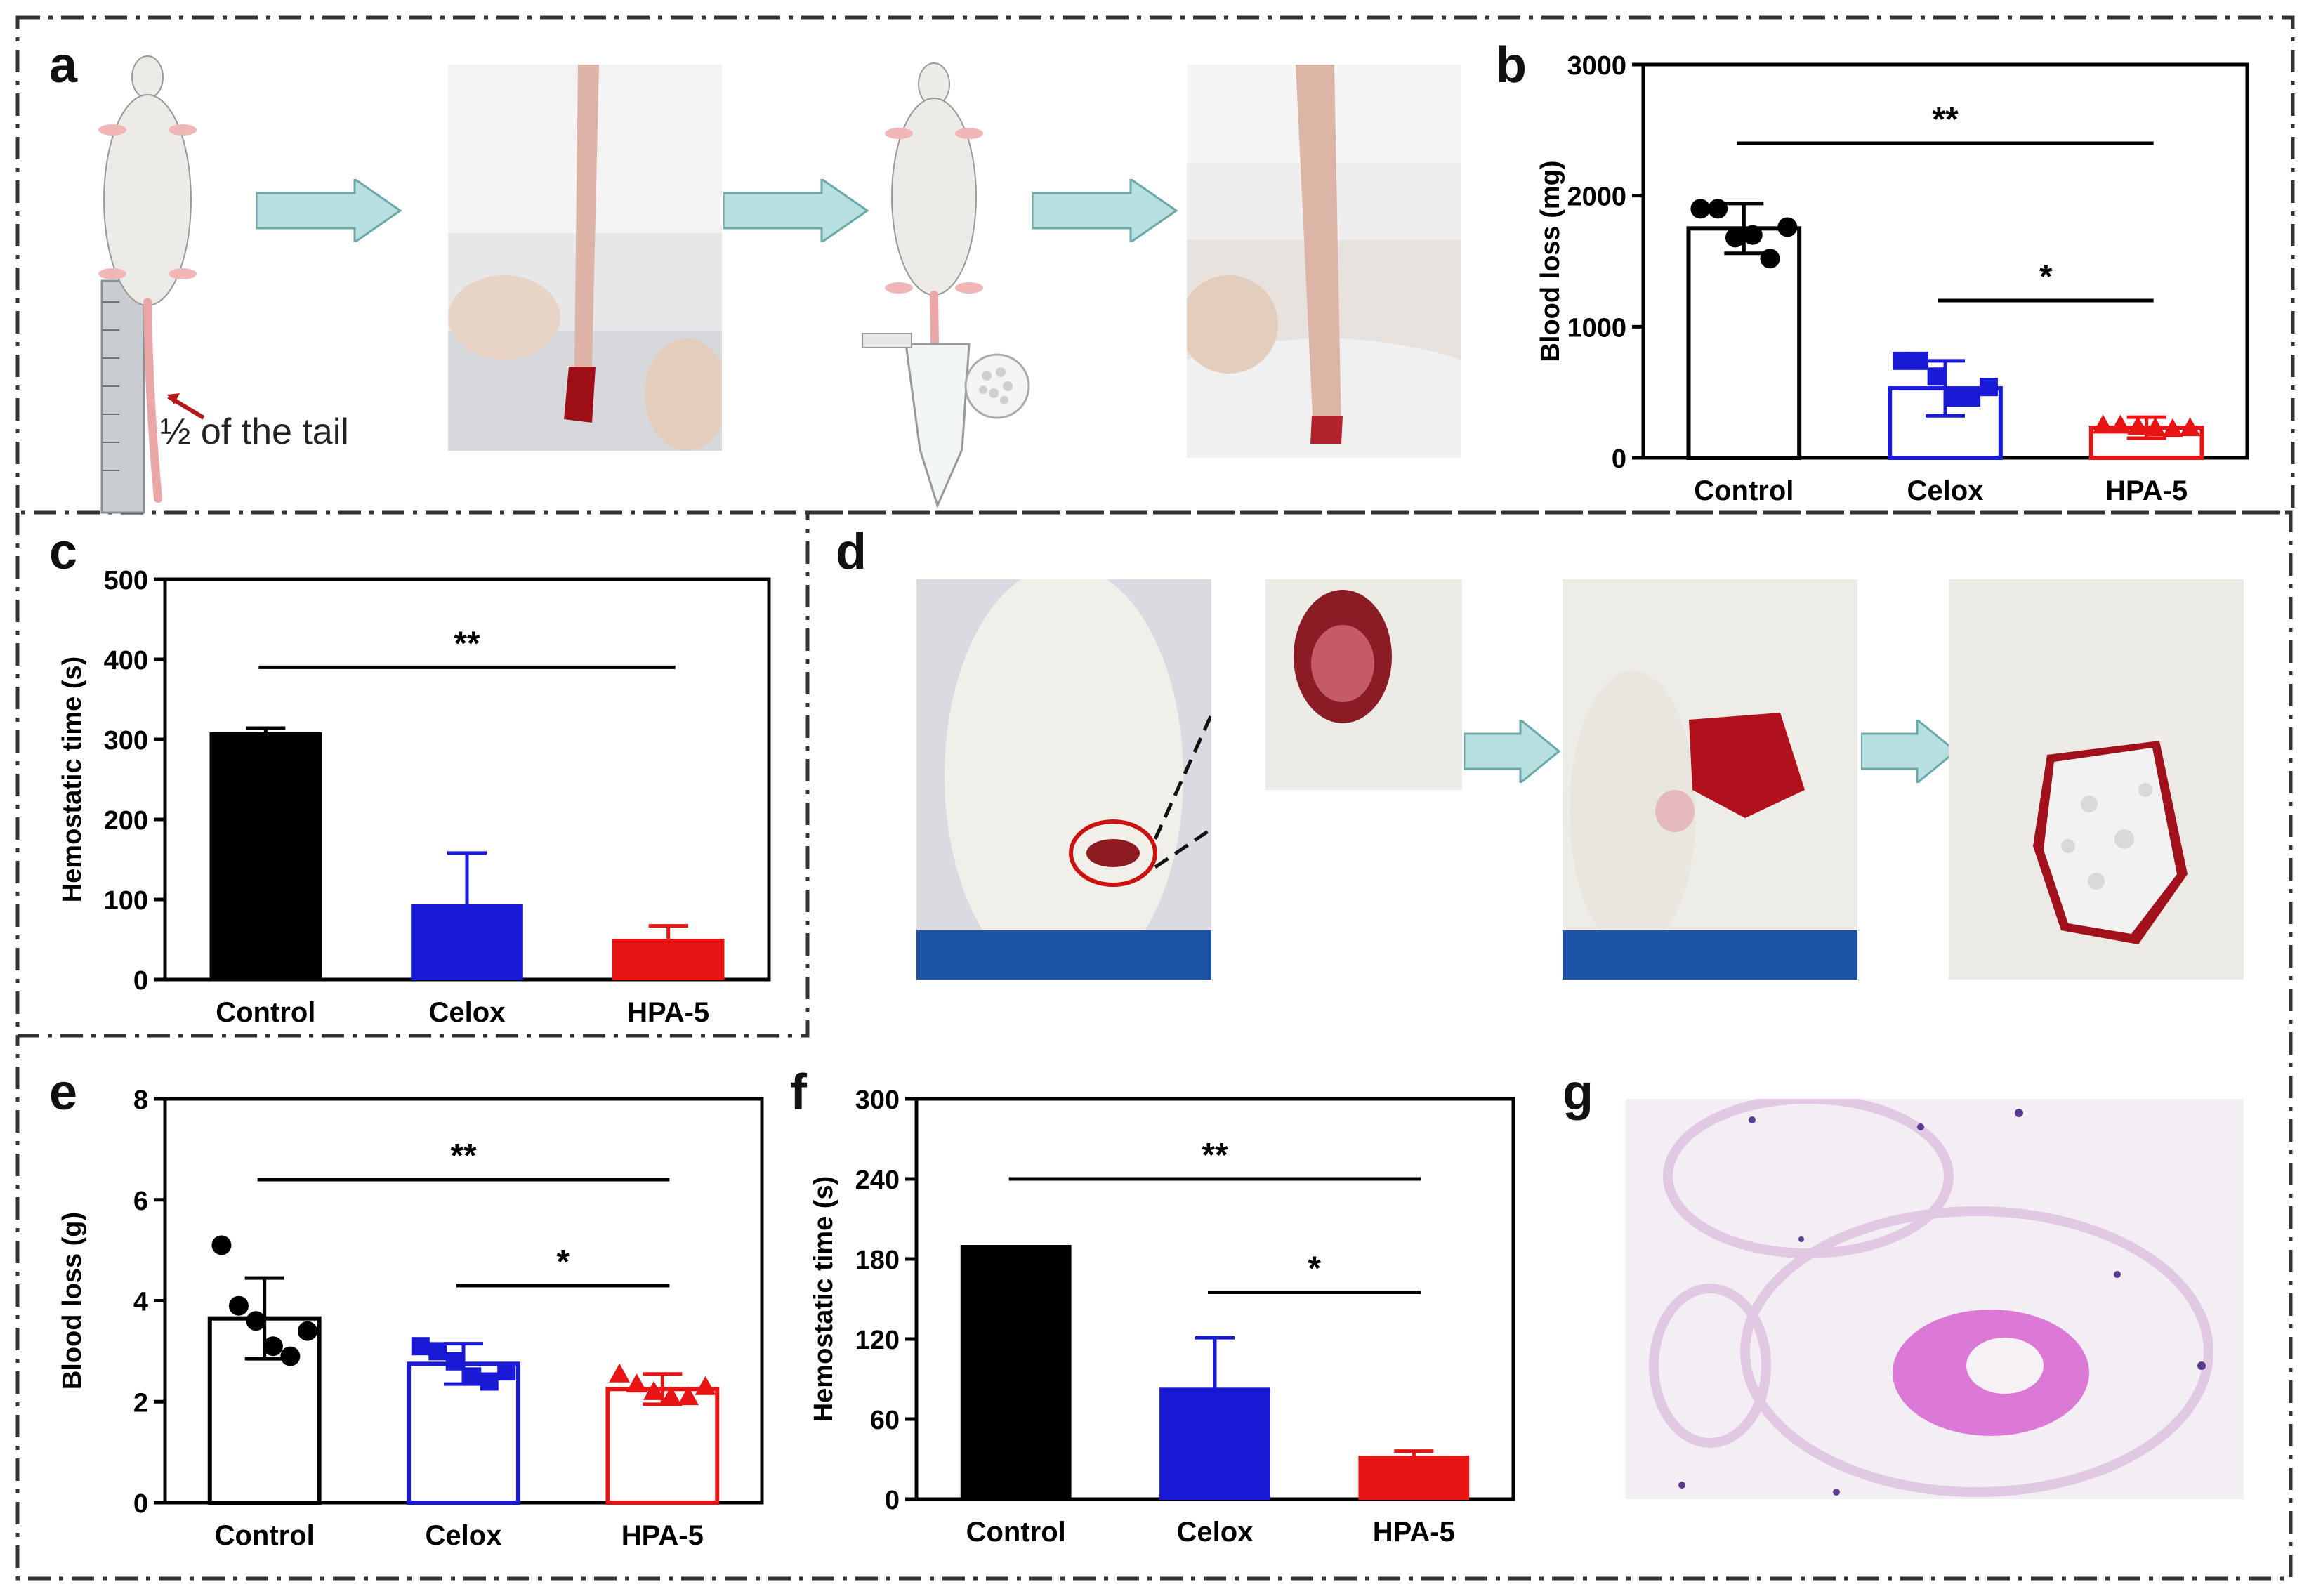 This screenshot has width=2309, height=1596. Describe the element at coordinates (1511, 65) in the screenshot. I see `panel-label-b: b` at that location.